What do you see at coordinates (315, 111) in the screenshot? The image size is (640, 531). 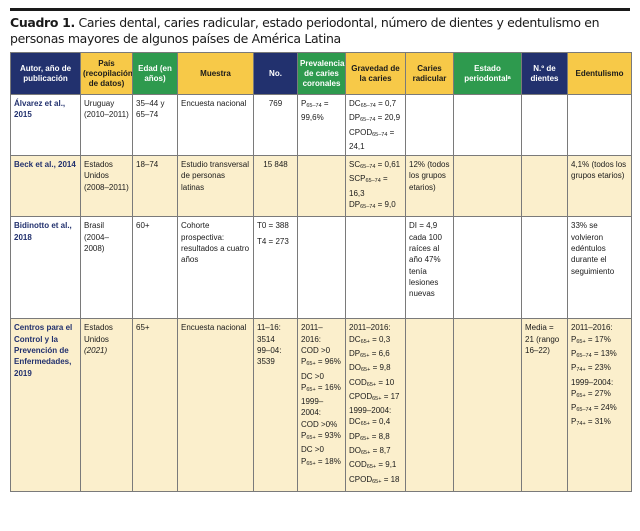 I see `list-item: P65–74 = 99,6%` at bounding box center [315, 111].